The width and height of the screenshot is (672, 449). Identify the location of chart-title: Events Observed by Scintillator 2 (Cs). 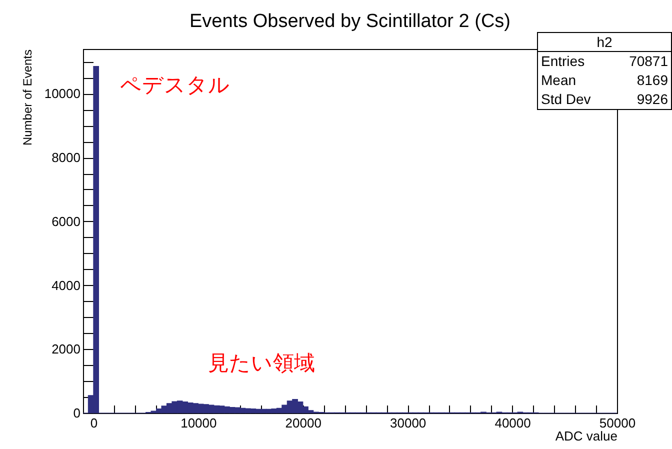
(350, 21).